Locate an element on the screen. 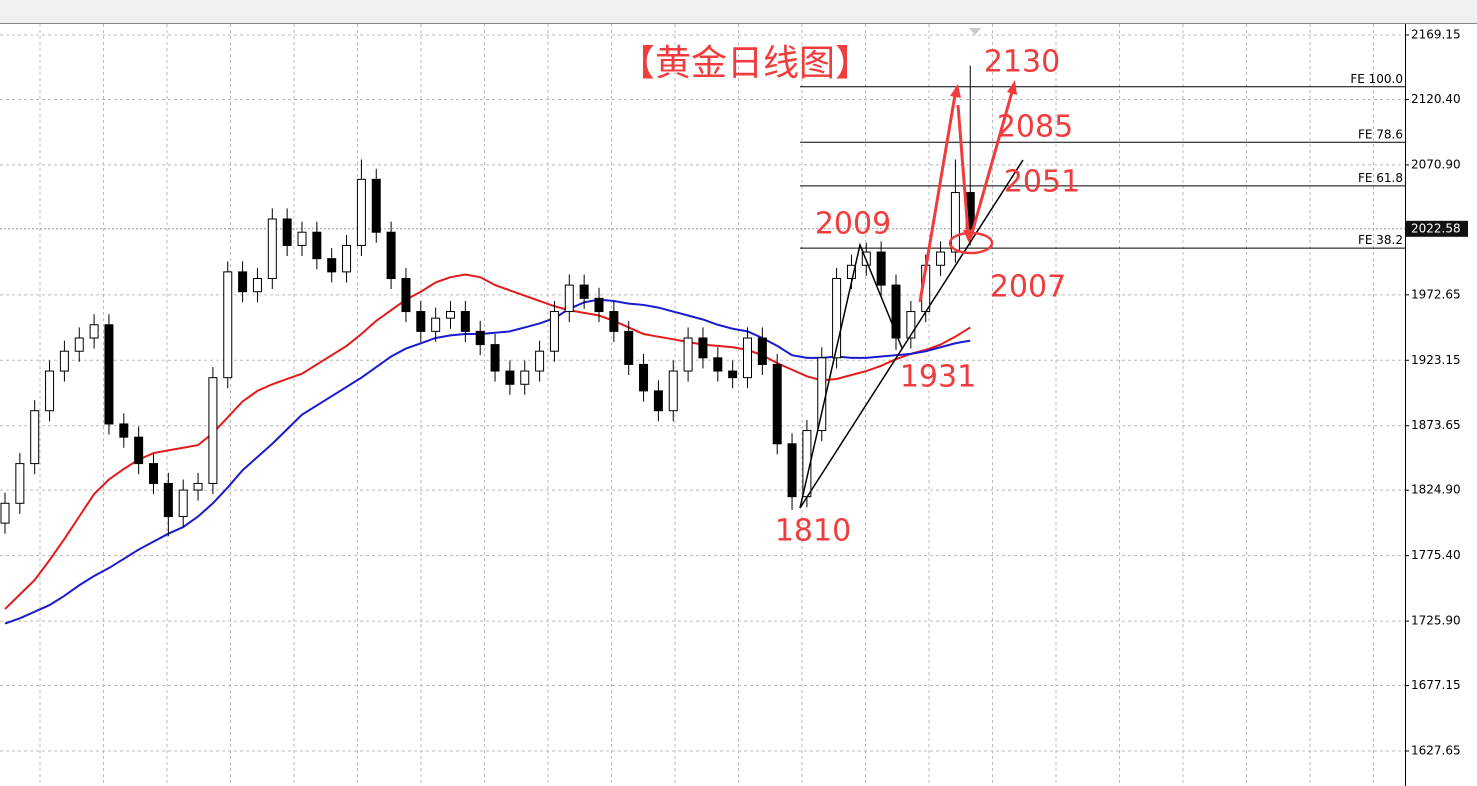  price-annotation: 1810 is located at coordinates (813, 531).